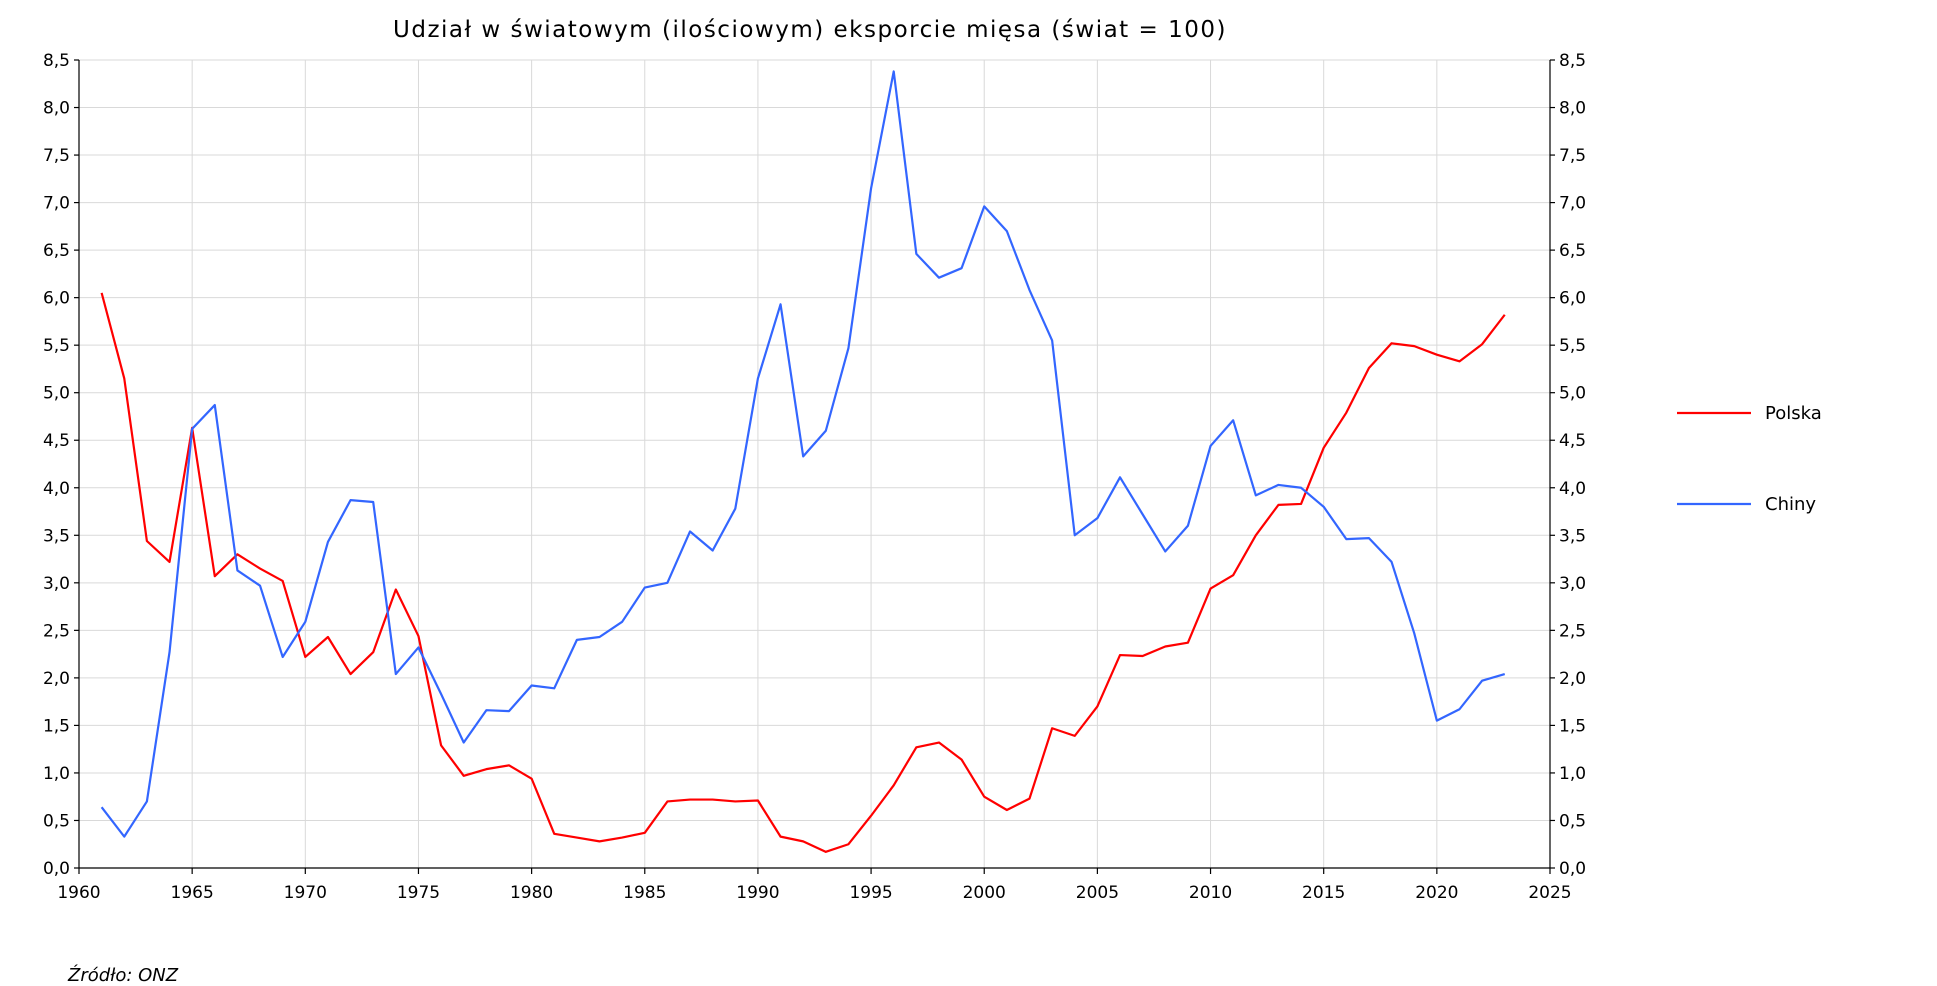 This screenshot has width=1937, height=986. What do you see at coordinates (1572, 394) in the screenshot?
I see `y-tick-label-right: 5,0` at bounding box center [1572, 394].